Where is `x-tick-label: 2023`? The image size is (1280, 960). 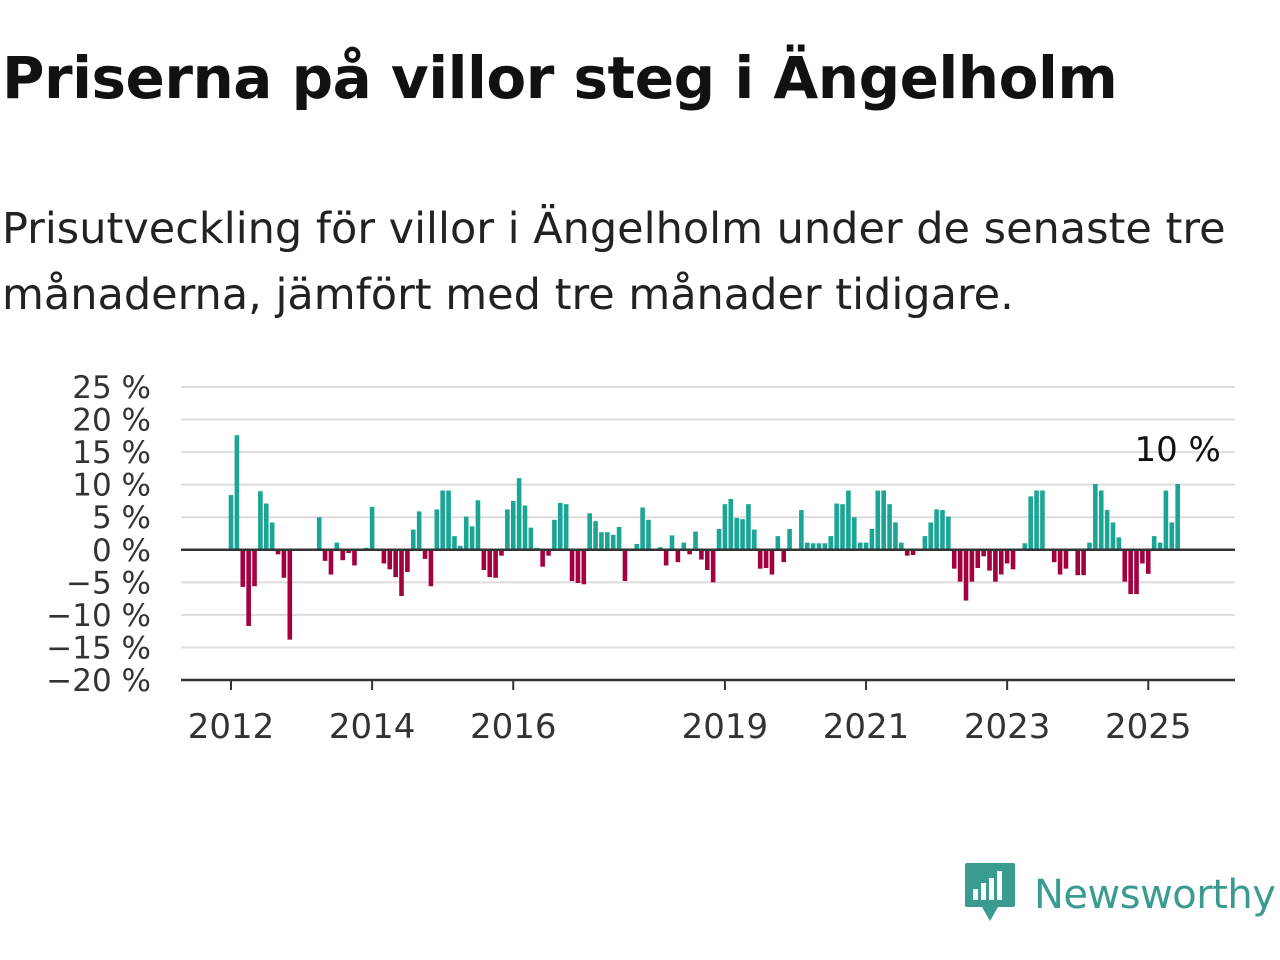 x-tick-label: 2023 is located at coordinates (1007, 727).